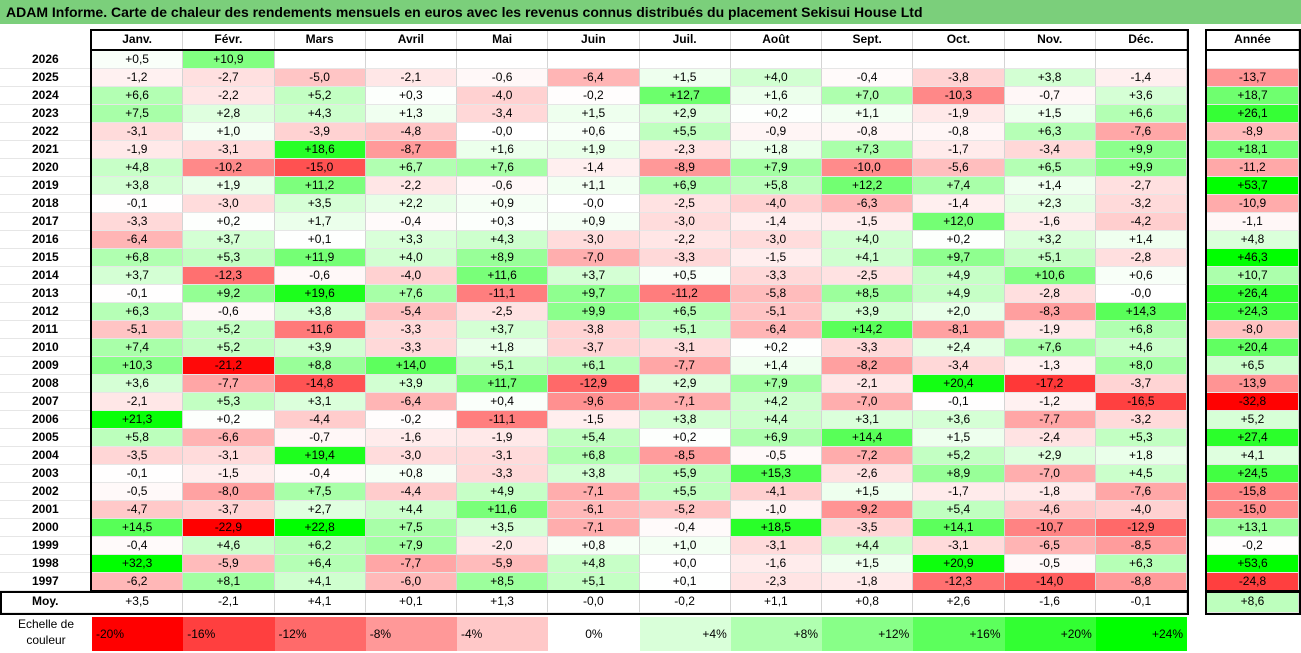  Describe the element at coordinates (46, 564) in the screenshot. I see `year-label: 1998` at that location.